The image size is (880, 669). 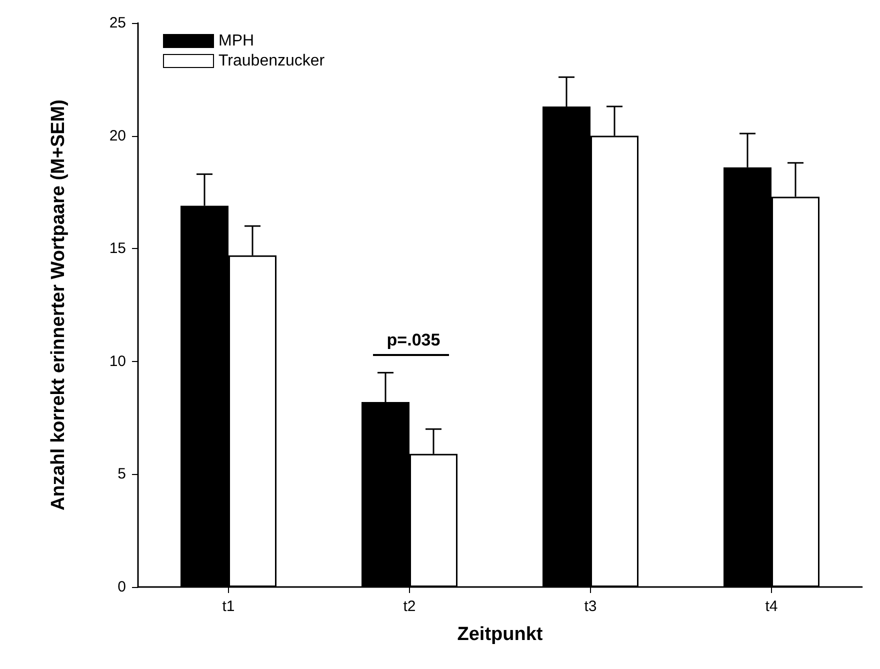 What do you see at coordinates (500, 634) in the screenshot?
I see `x-axis-title: Zeitpunkt` at bounding box center [500, 634].